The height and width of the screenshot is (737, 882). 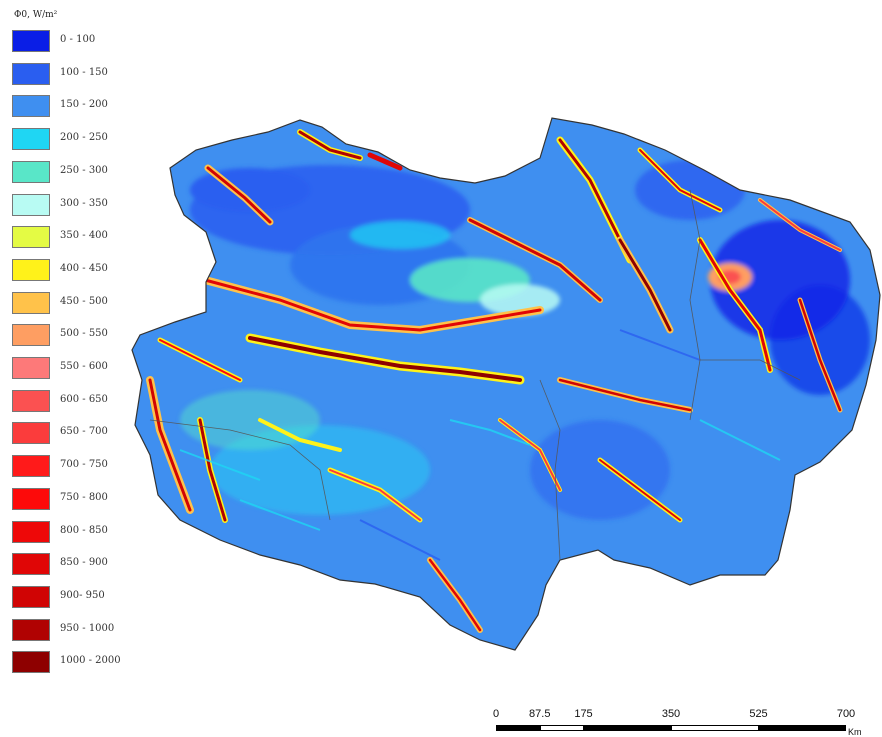 I want to click on legend-item: 300 - 350, so click(x=82, y=210).